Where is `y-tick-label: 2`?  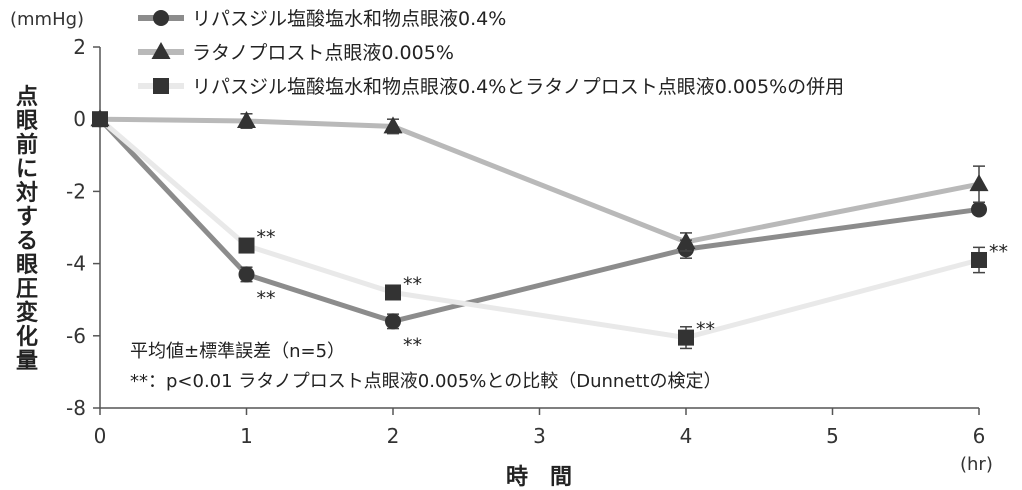 y-tick-label: 2 is located at coordinates (79, 47).